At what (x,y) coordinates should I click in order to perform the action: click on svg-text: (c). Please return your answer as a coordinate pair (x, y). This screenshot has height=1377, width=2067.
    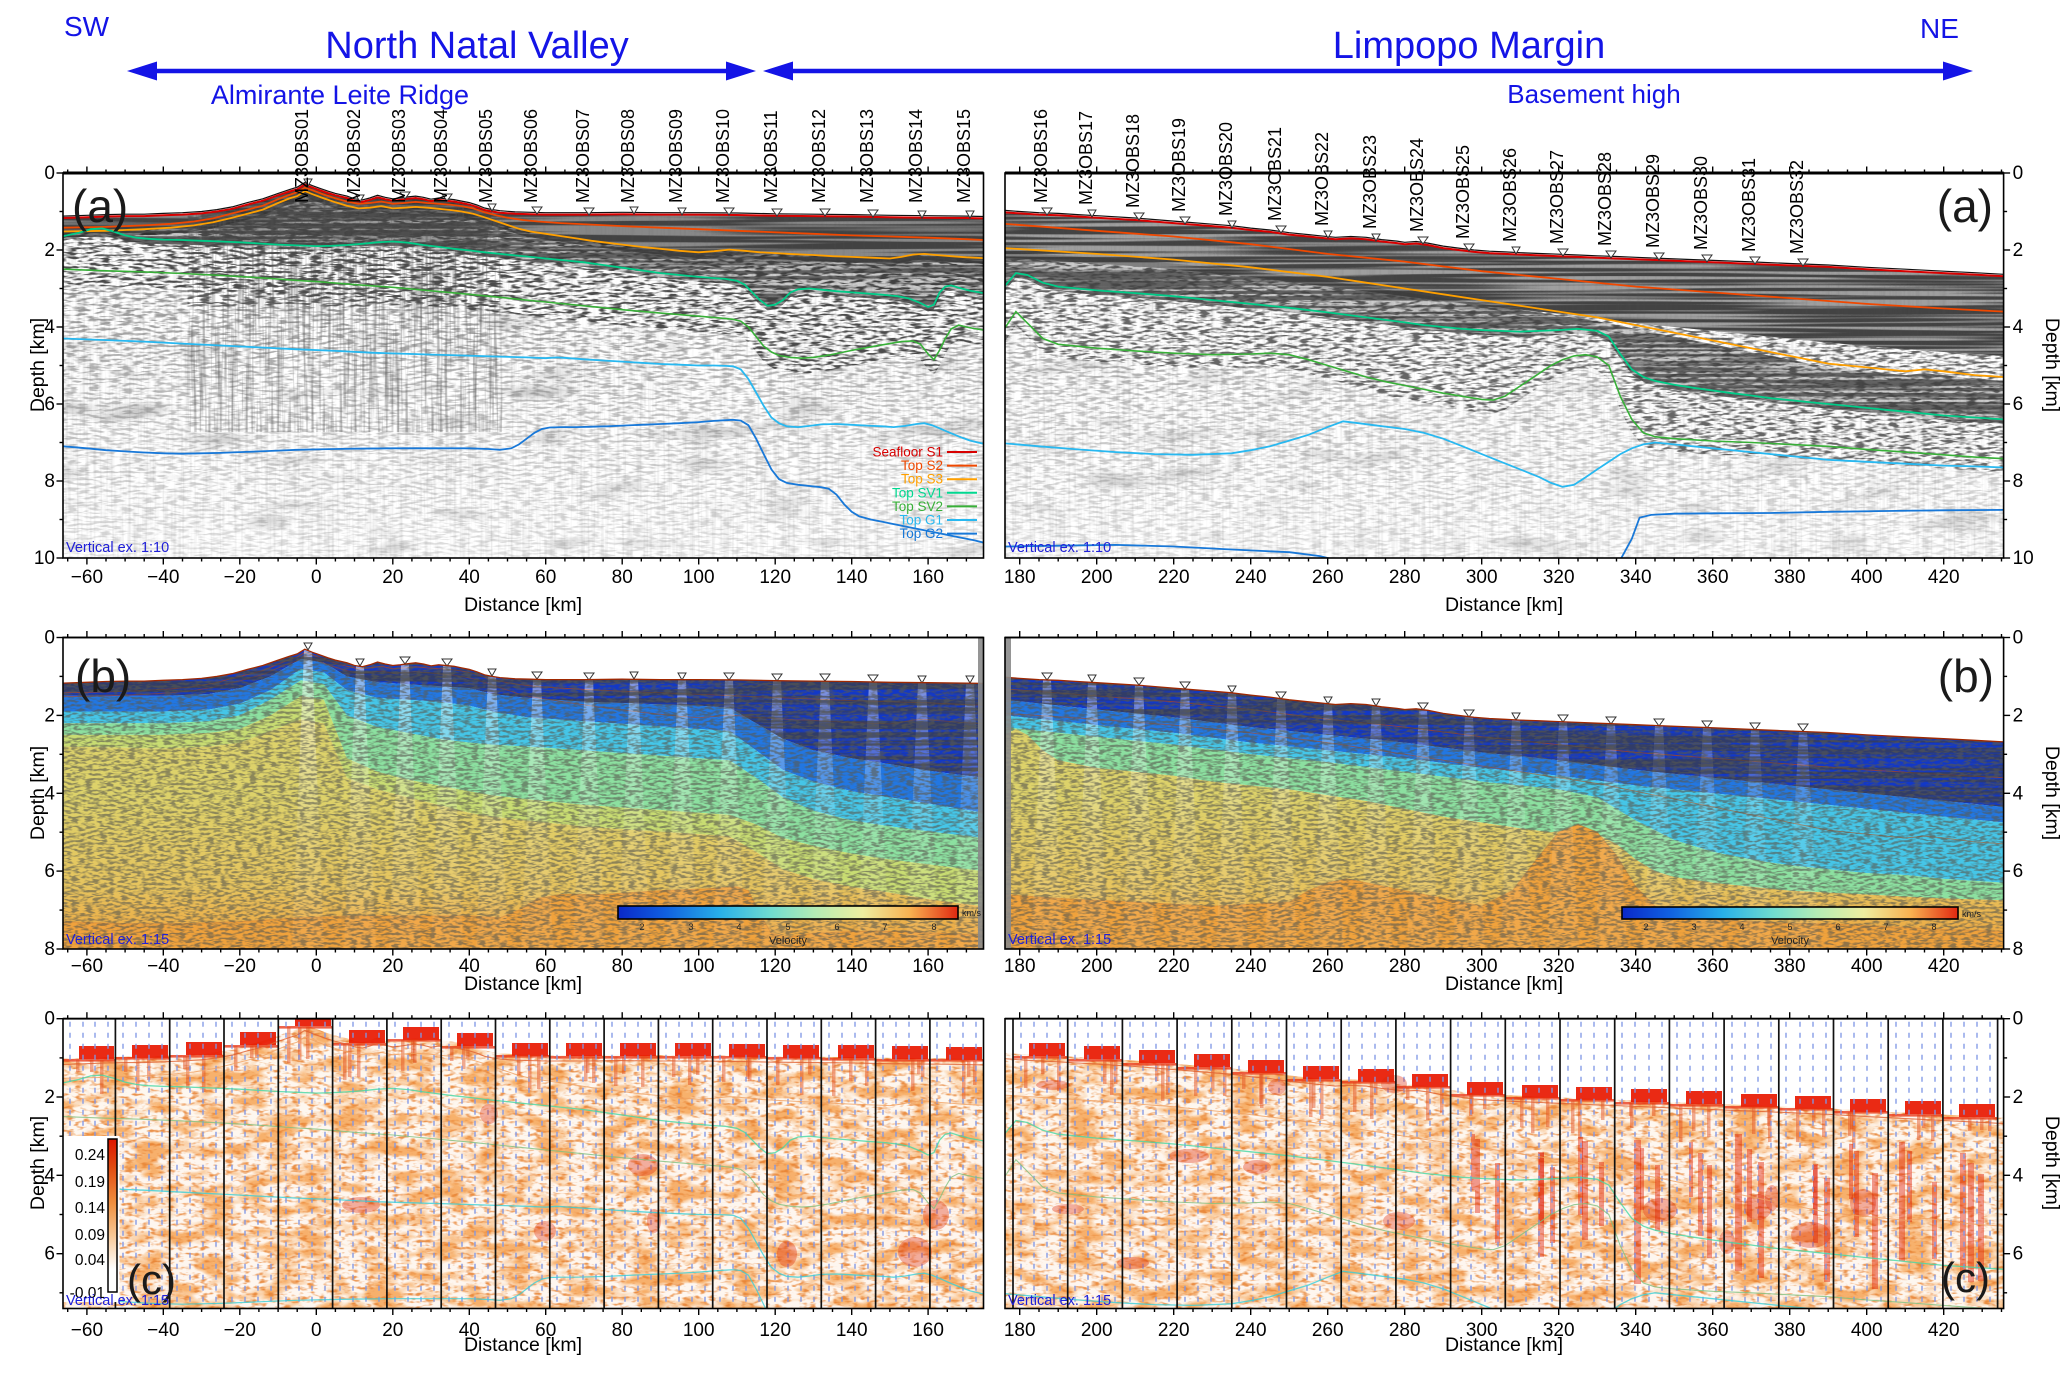
    Looking at the image, I should click on (1965, 1277).